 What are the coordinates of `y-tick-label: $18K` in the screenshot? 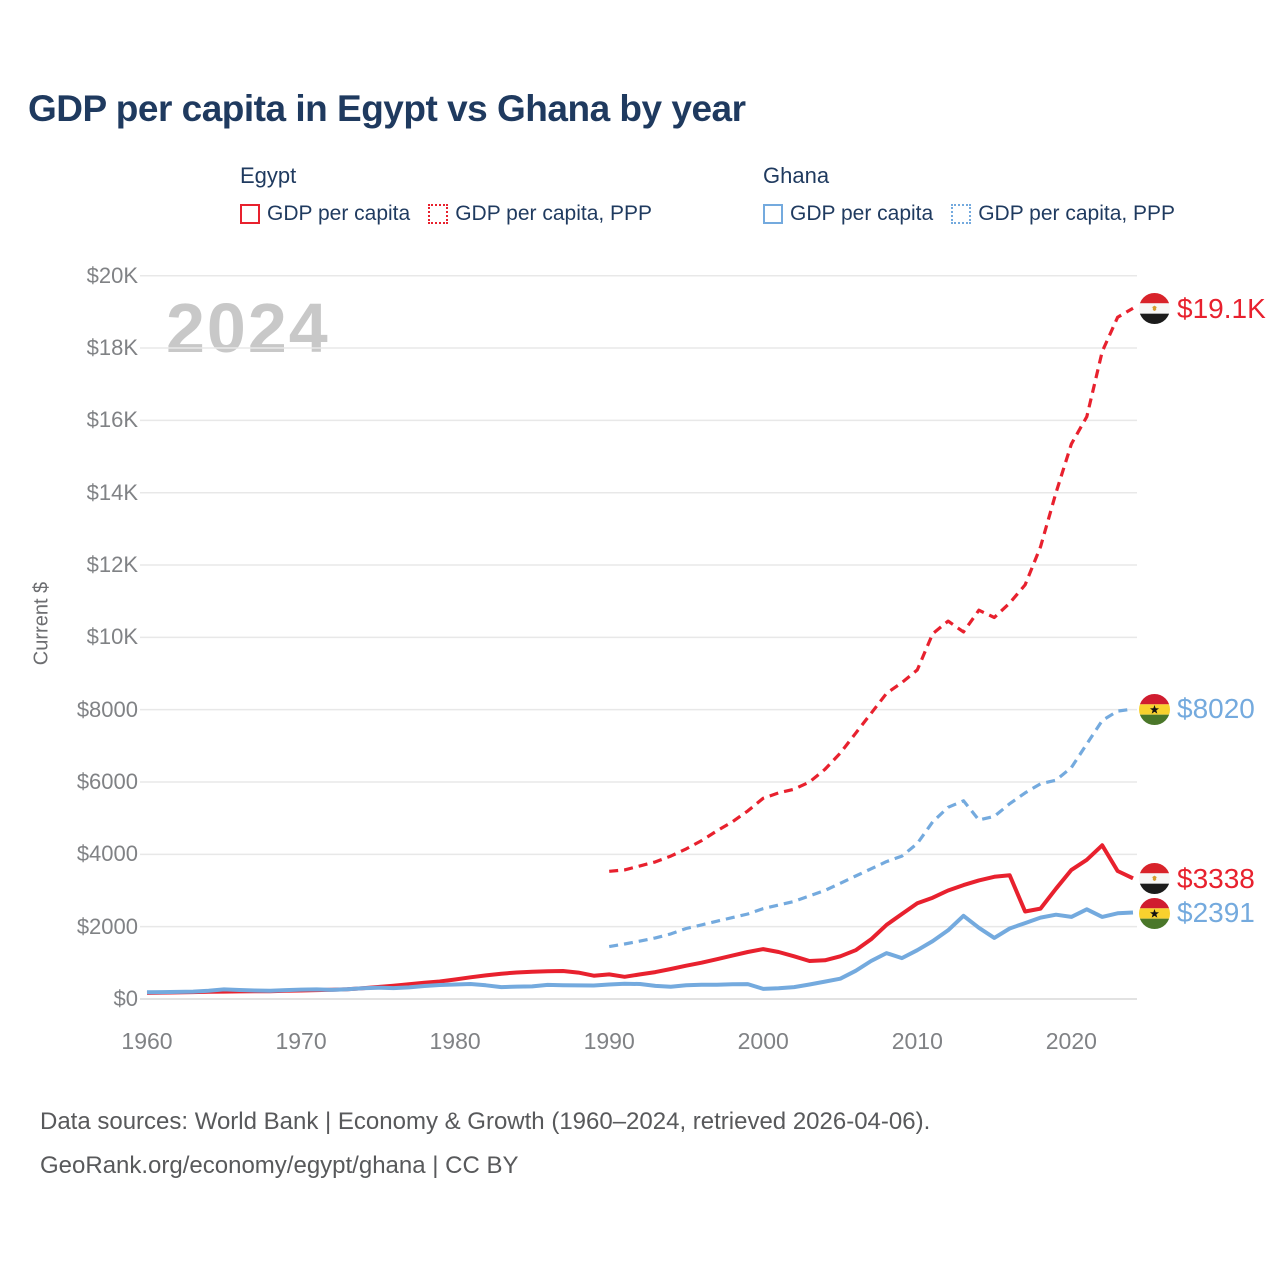 It's located at (112, 348).